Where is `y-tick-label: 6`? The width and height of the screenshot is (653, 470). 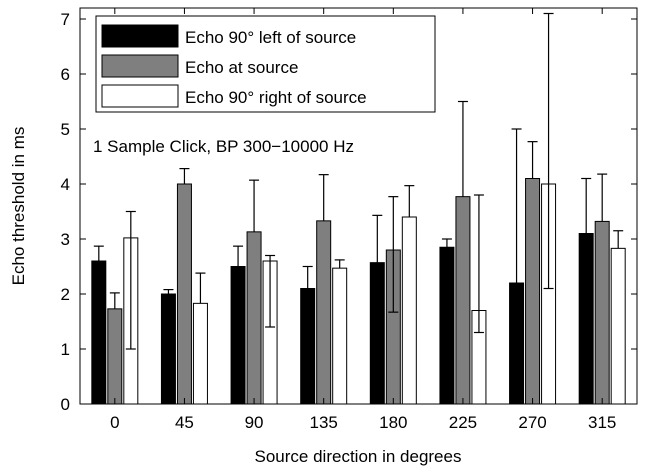 y-tick-label: 6 is located at coordinates (65, 74).